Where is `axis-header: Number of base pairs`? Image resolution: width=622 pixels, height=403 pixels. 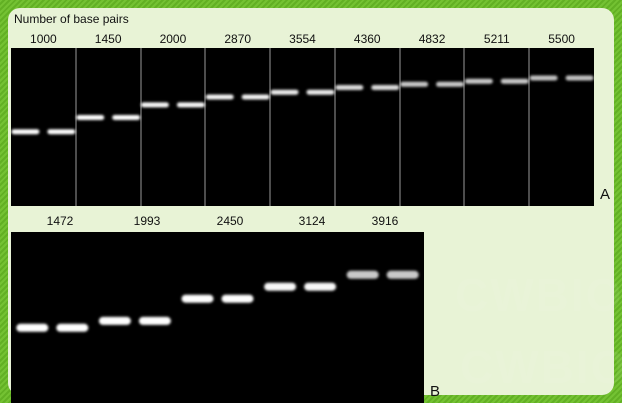
axis-header: Number of base pairs is located at coordinates (71, 19).